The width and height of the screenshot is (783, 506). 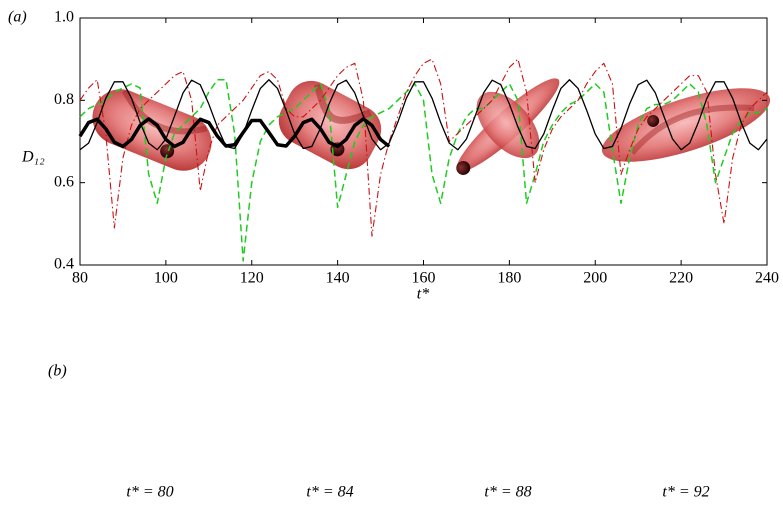 I want to click on x-tick-label: 200, so click(x=595, y=278).